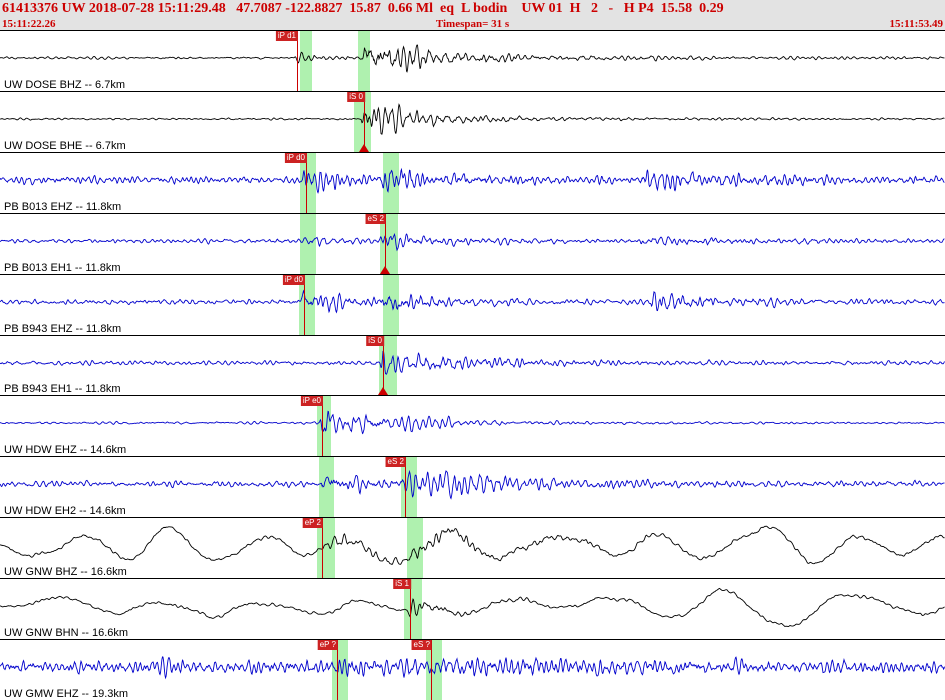  What do you see at coordinates (66, 633) in the screenshot?
I see `trace-label: UW GNW BHN -- 16.6km` at bounding box center [66, 633].